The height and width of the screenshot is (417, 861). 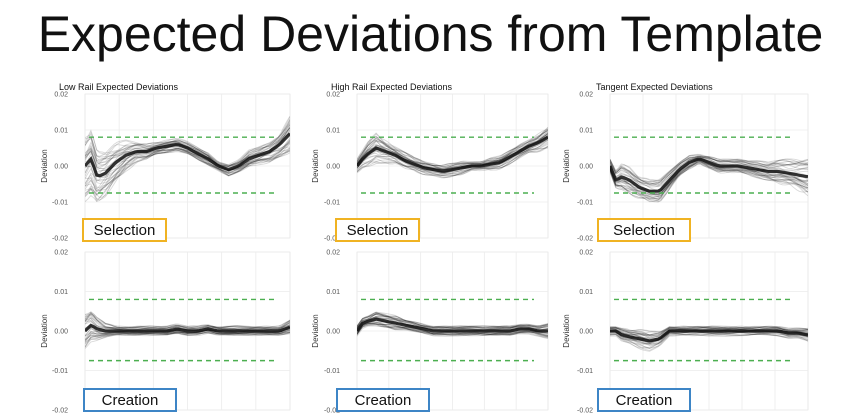 I want to click on chart-panel-6: 0.02 0.01 0.00 -0.01 -0.02 Deviation, so click(x=685, y=332).